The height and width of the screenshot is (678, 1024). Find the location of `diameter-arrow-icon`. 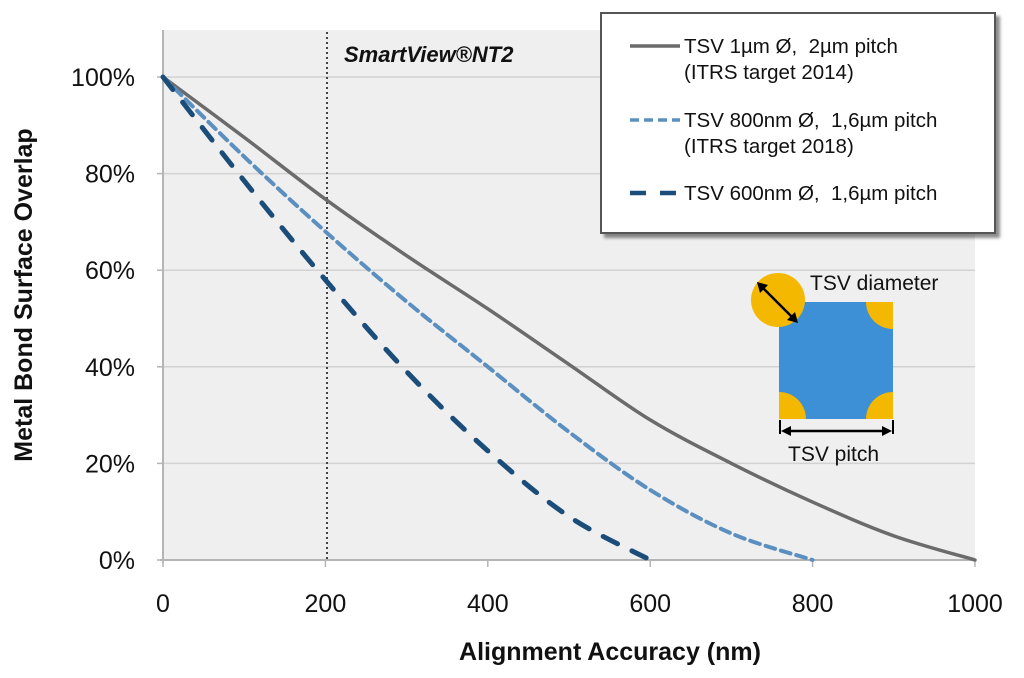

diameter-arrow-icon is located at coordinates (777, 302).